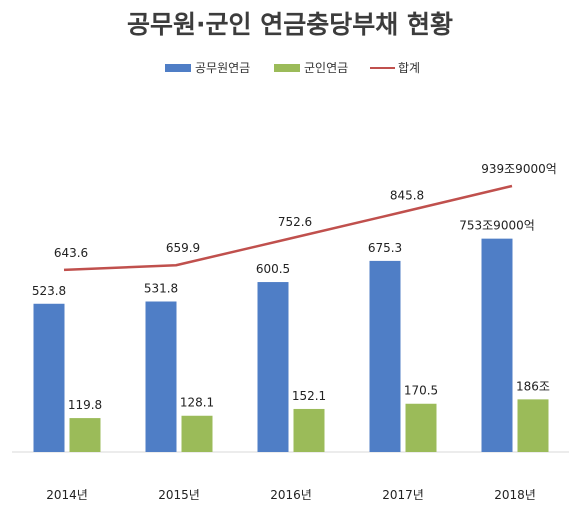 The image size is (581, 511). What do you see at coordinates (273, 269) in the screenshot?
I see `bar-value-label-public-pension-2: 600.5` at bounding box center [273, 269].